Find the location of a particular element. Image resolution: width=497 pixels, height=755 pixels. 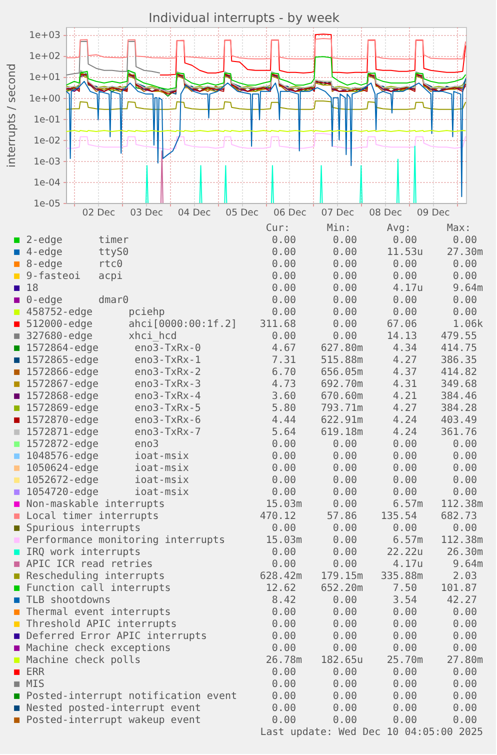

text: Cur: is located at coordinates (278, 228).